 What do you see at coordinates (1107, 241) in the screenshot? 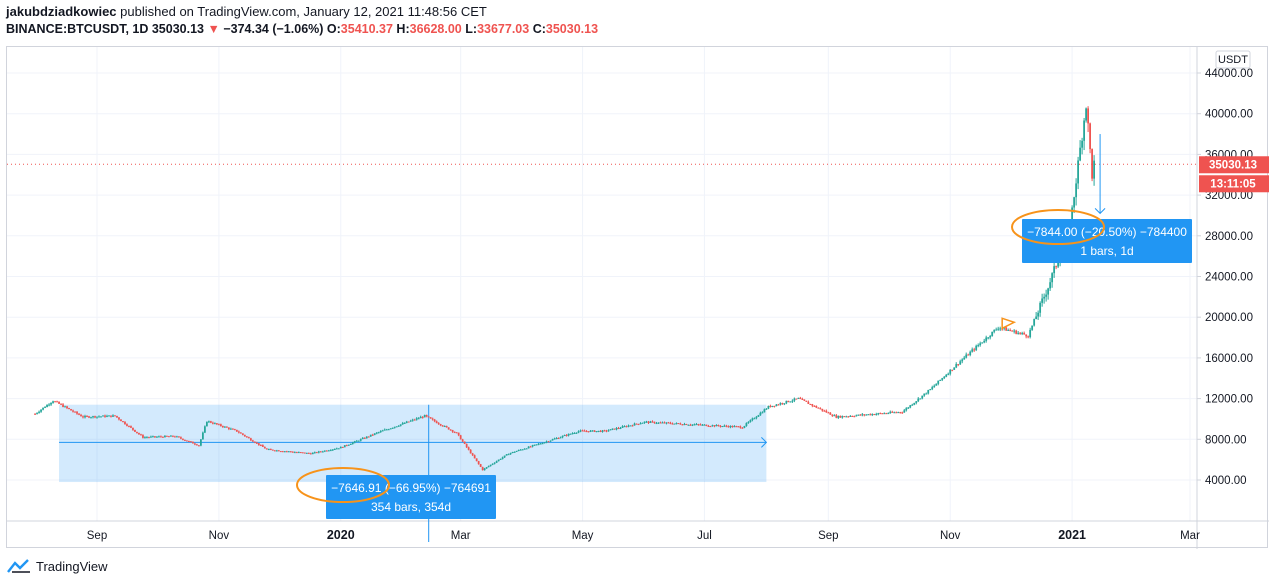
I see `measure-label-box` at bounding box center [1107, 241].